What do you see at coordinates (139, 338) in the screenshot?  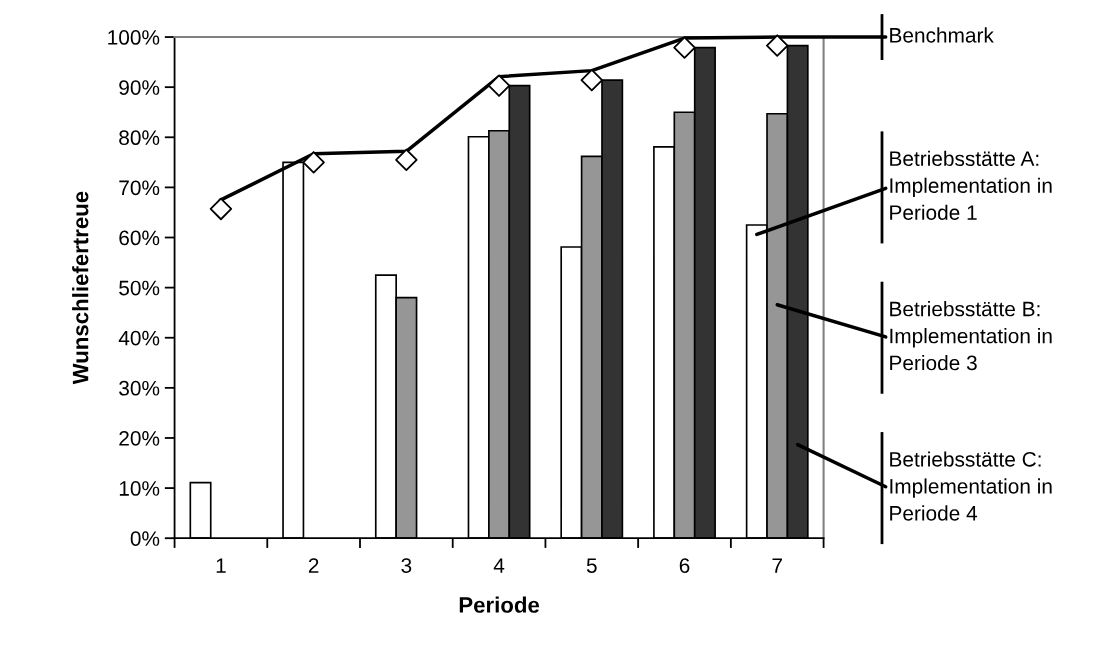 I see `y-tick-label: 40%` at bounding box center [139, 338].